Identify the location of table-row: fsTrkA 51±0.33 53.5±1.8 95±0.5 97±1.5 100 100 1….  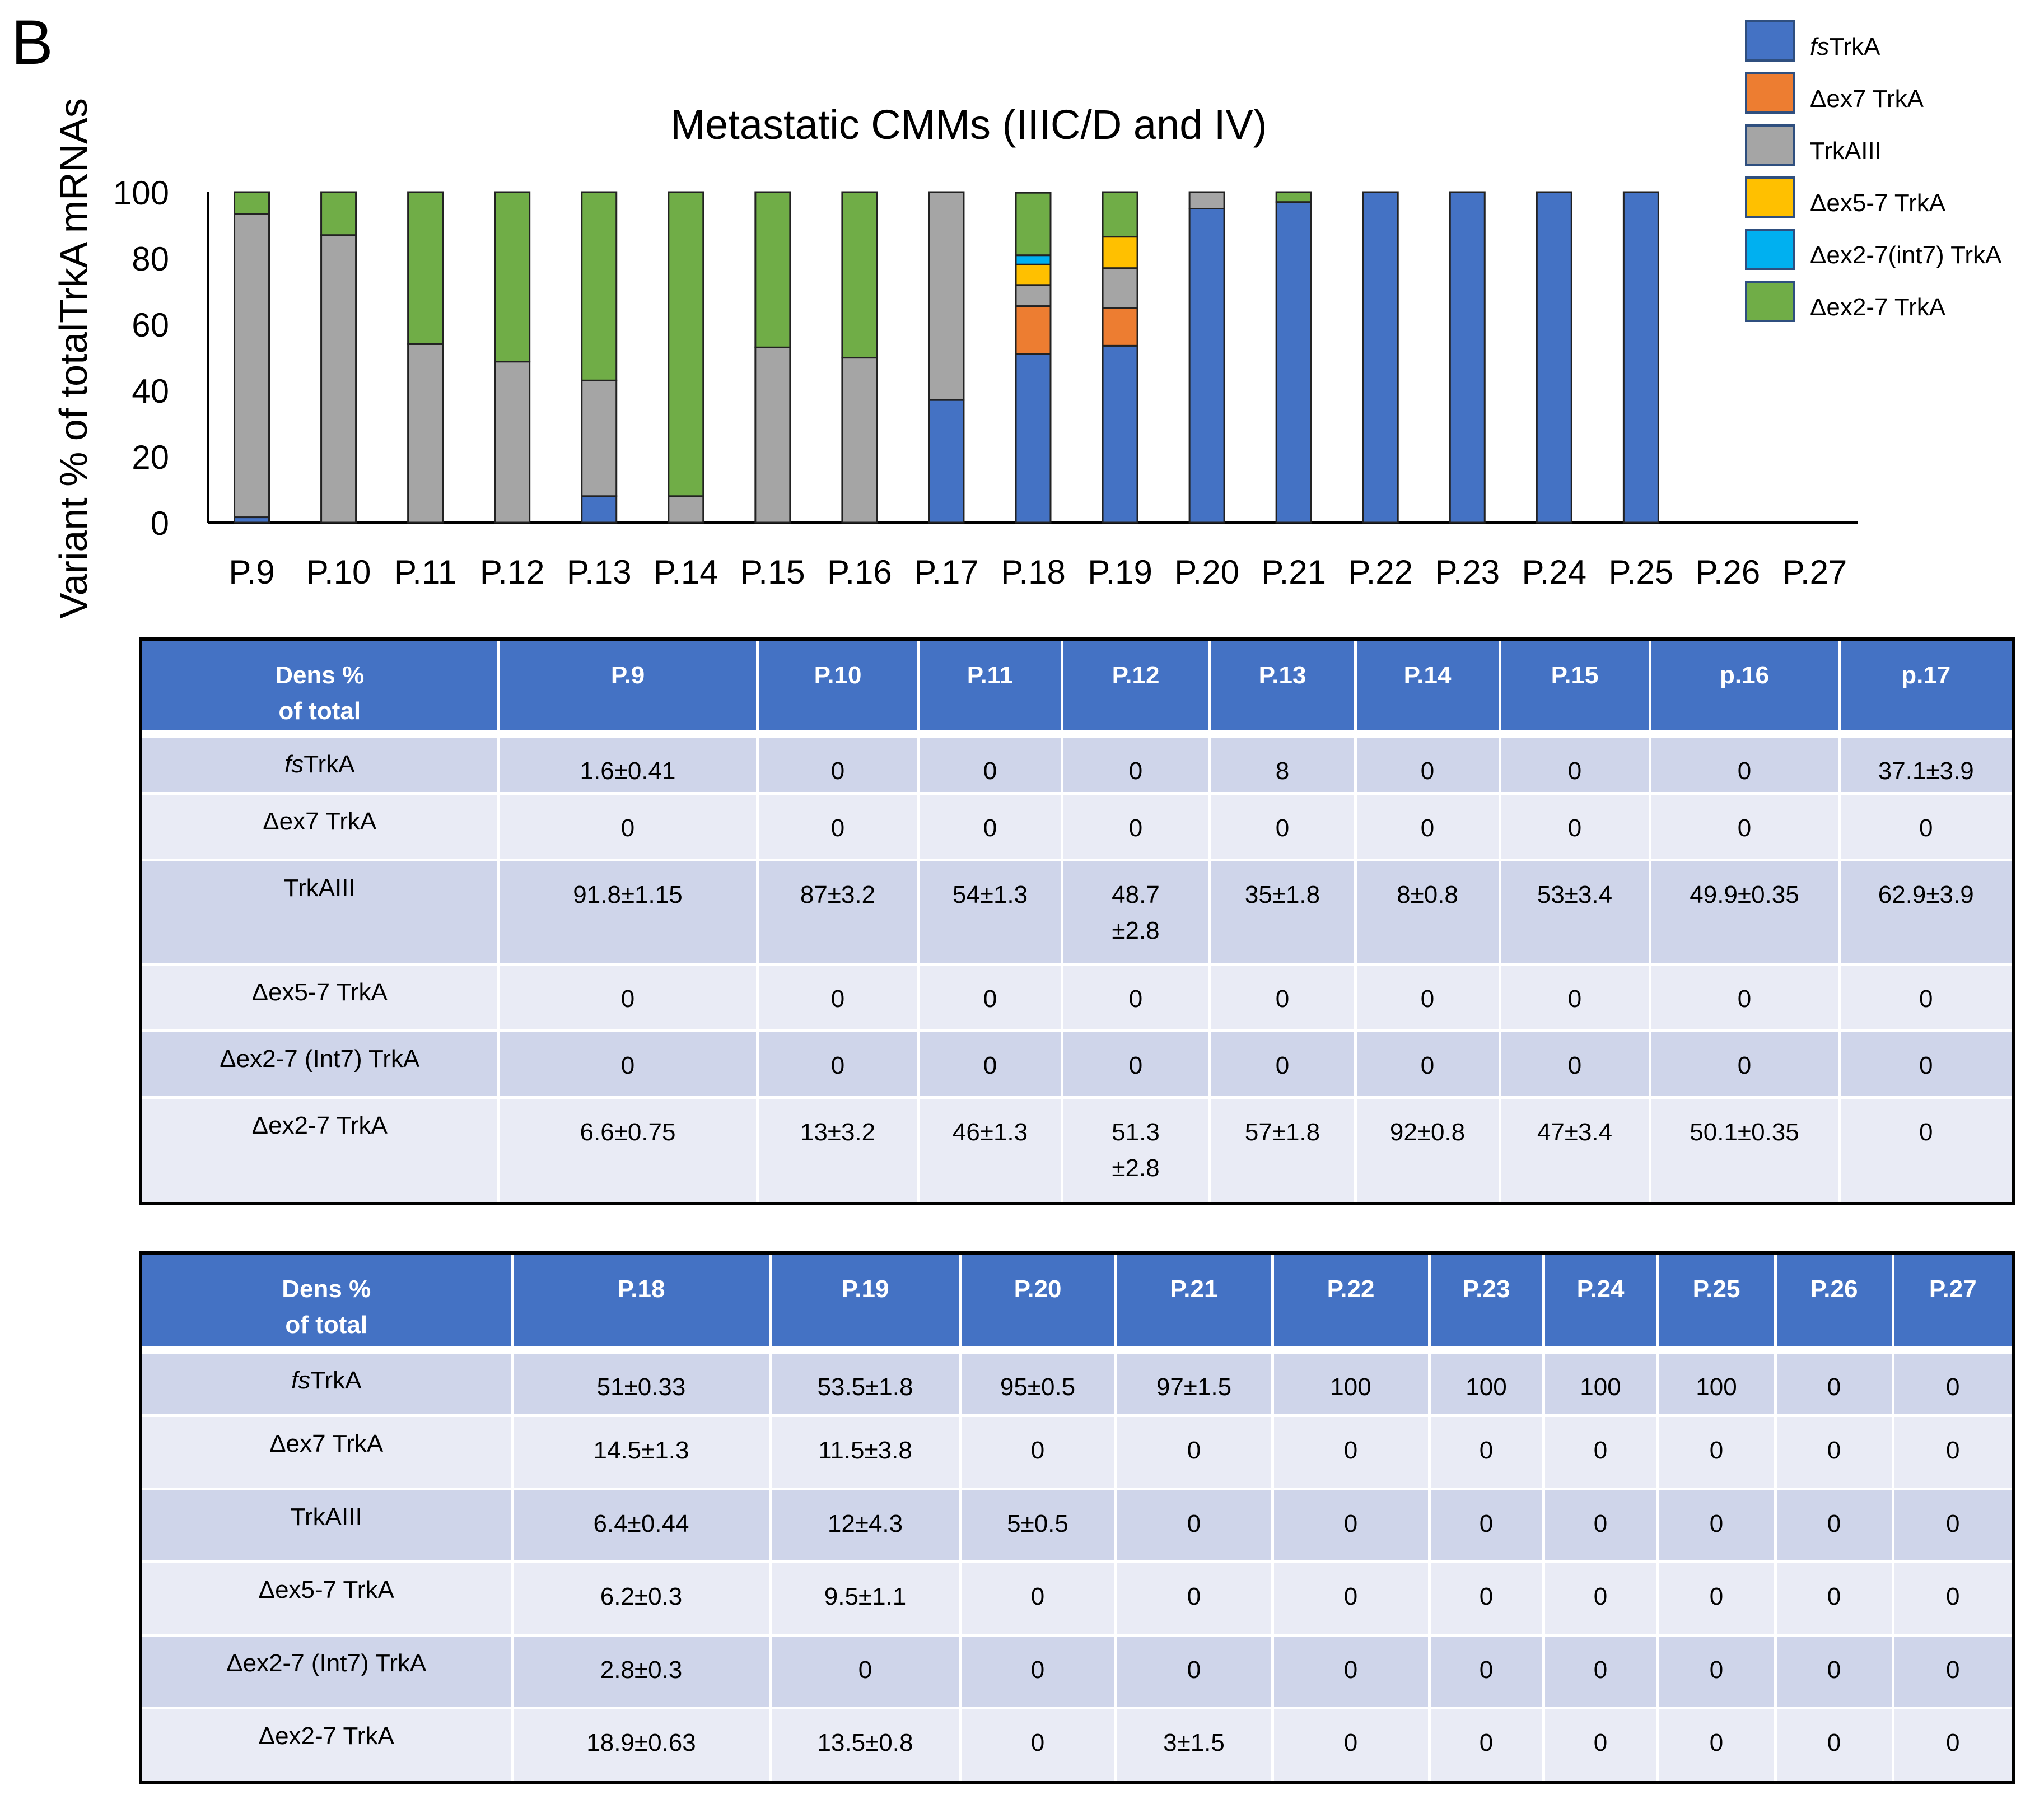
(1077, 1382).